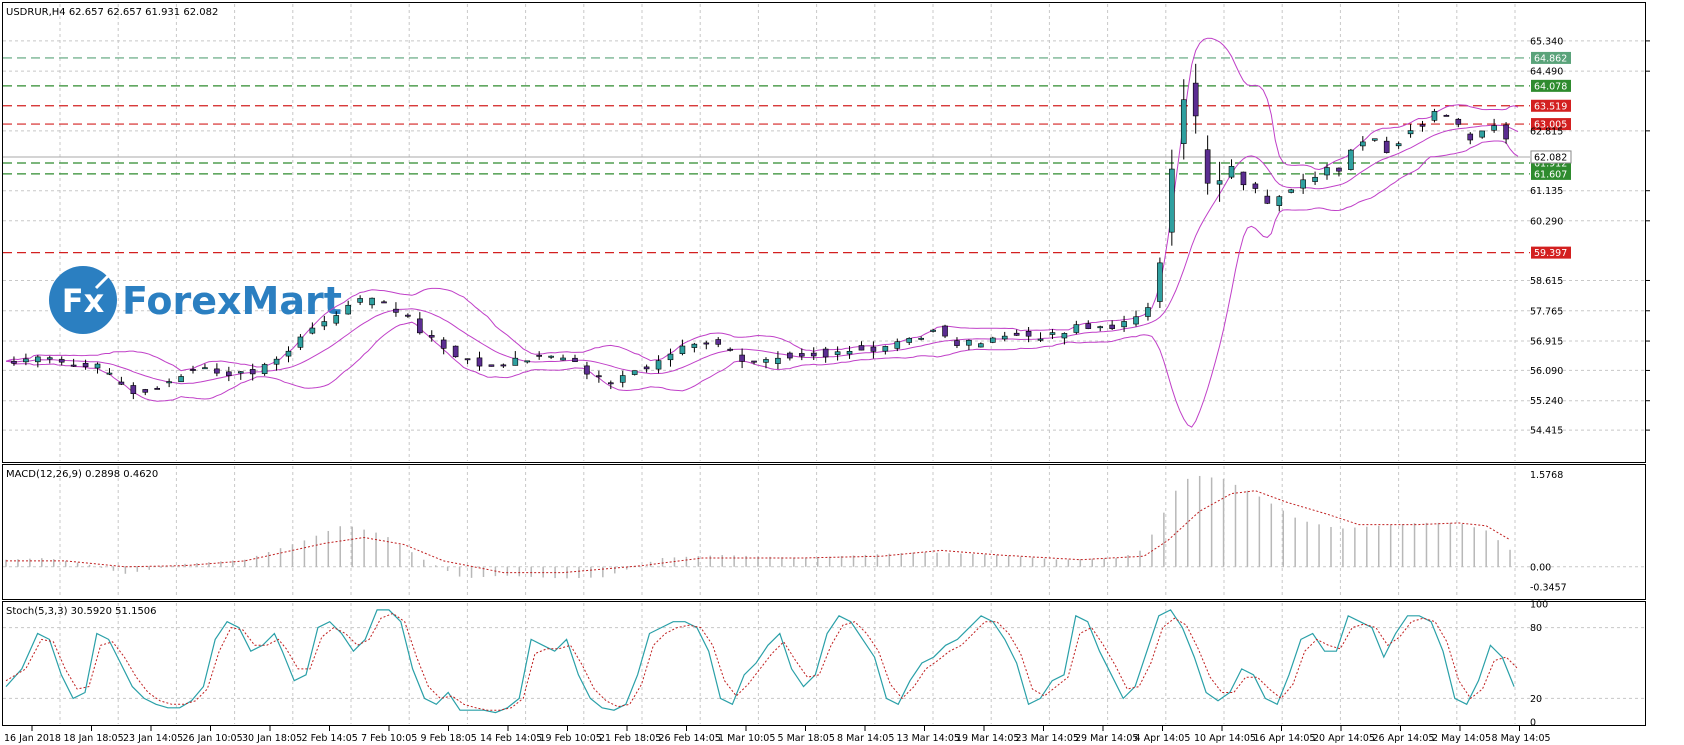  Describe the element at coordinates (105, 279) in the screenshot. I see `arrow-up-icon` at that location.